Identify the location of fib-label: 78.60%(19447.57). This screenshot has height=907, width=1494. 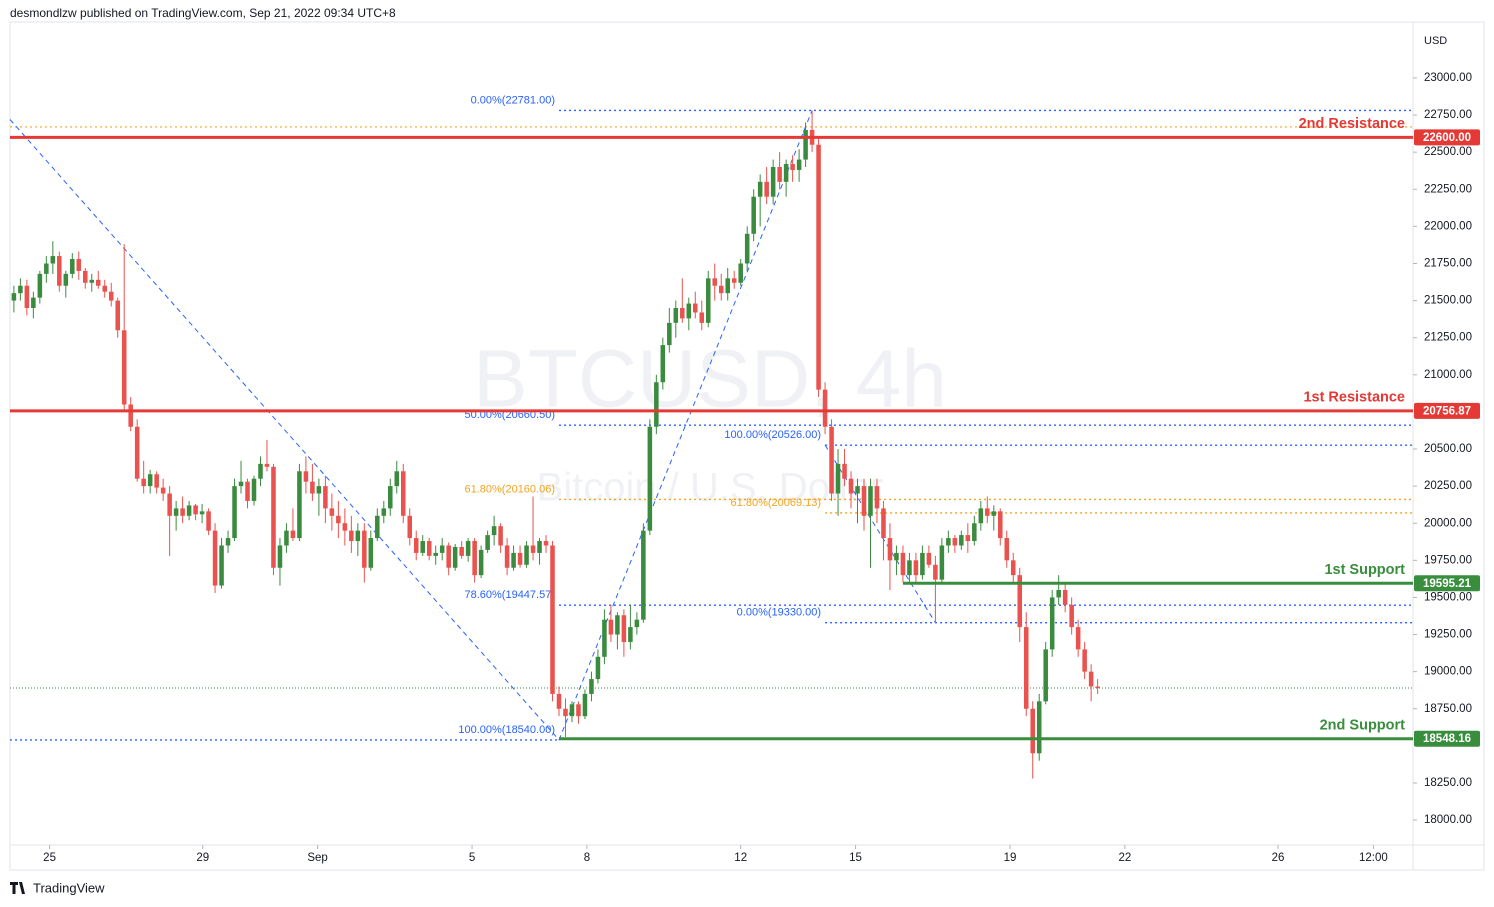
(509, 595).